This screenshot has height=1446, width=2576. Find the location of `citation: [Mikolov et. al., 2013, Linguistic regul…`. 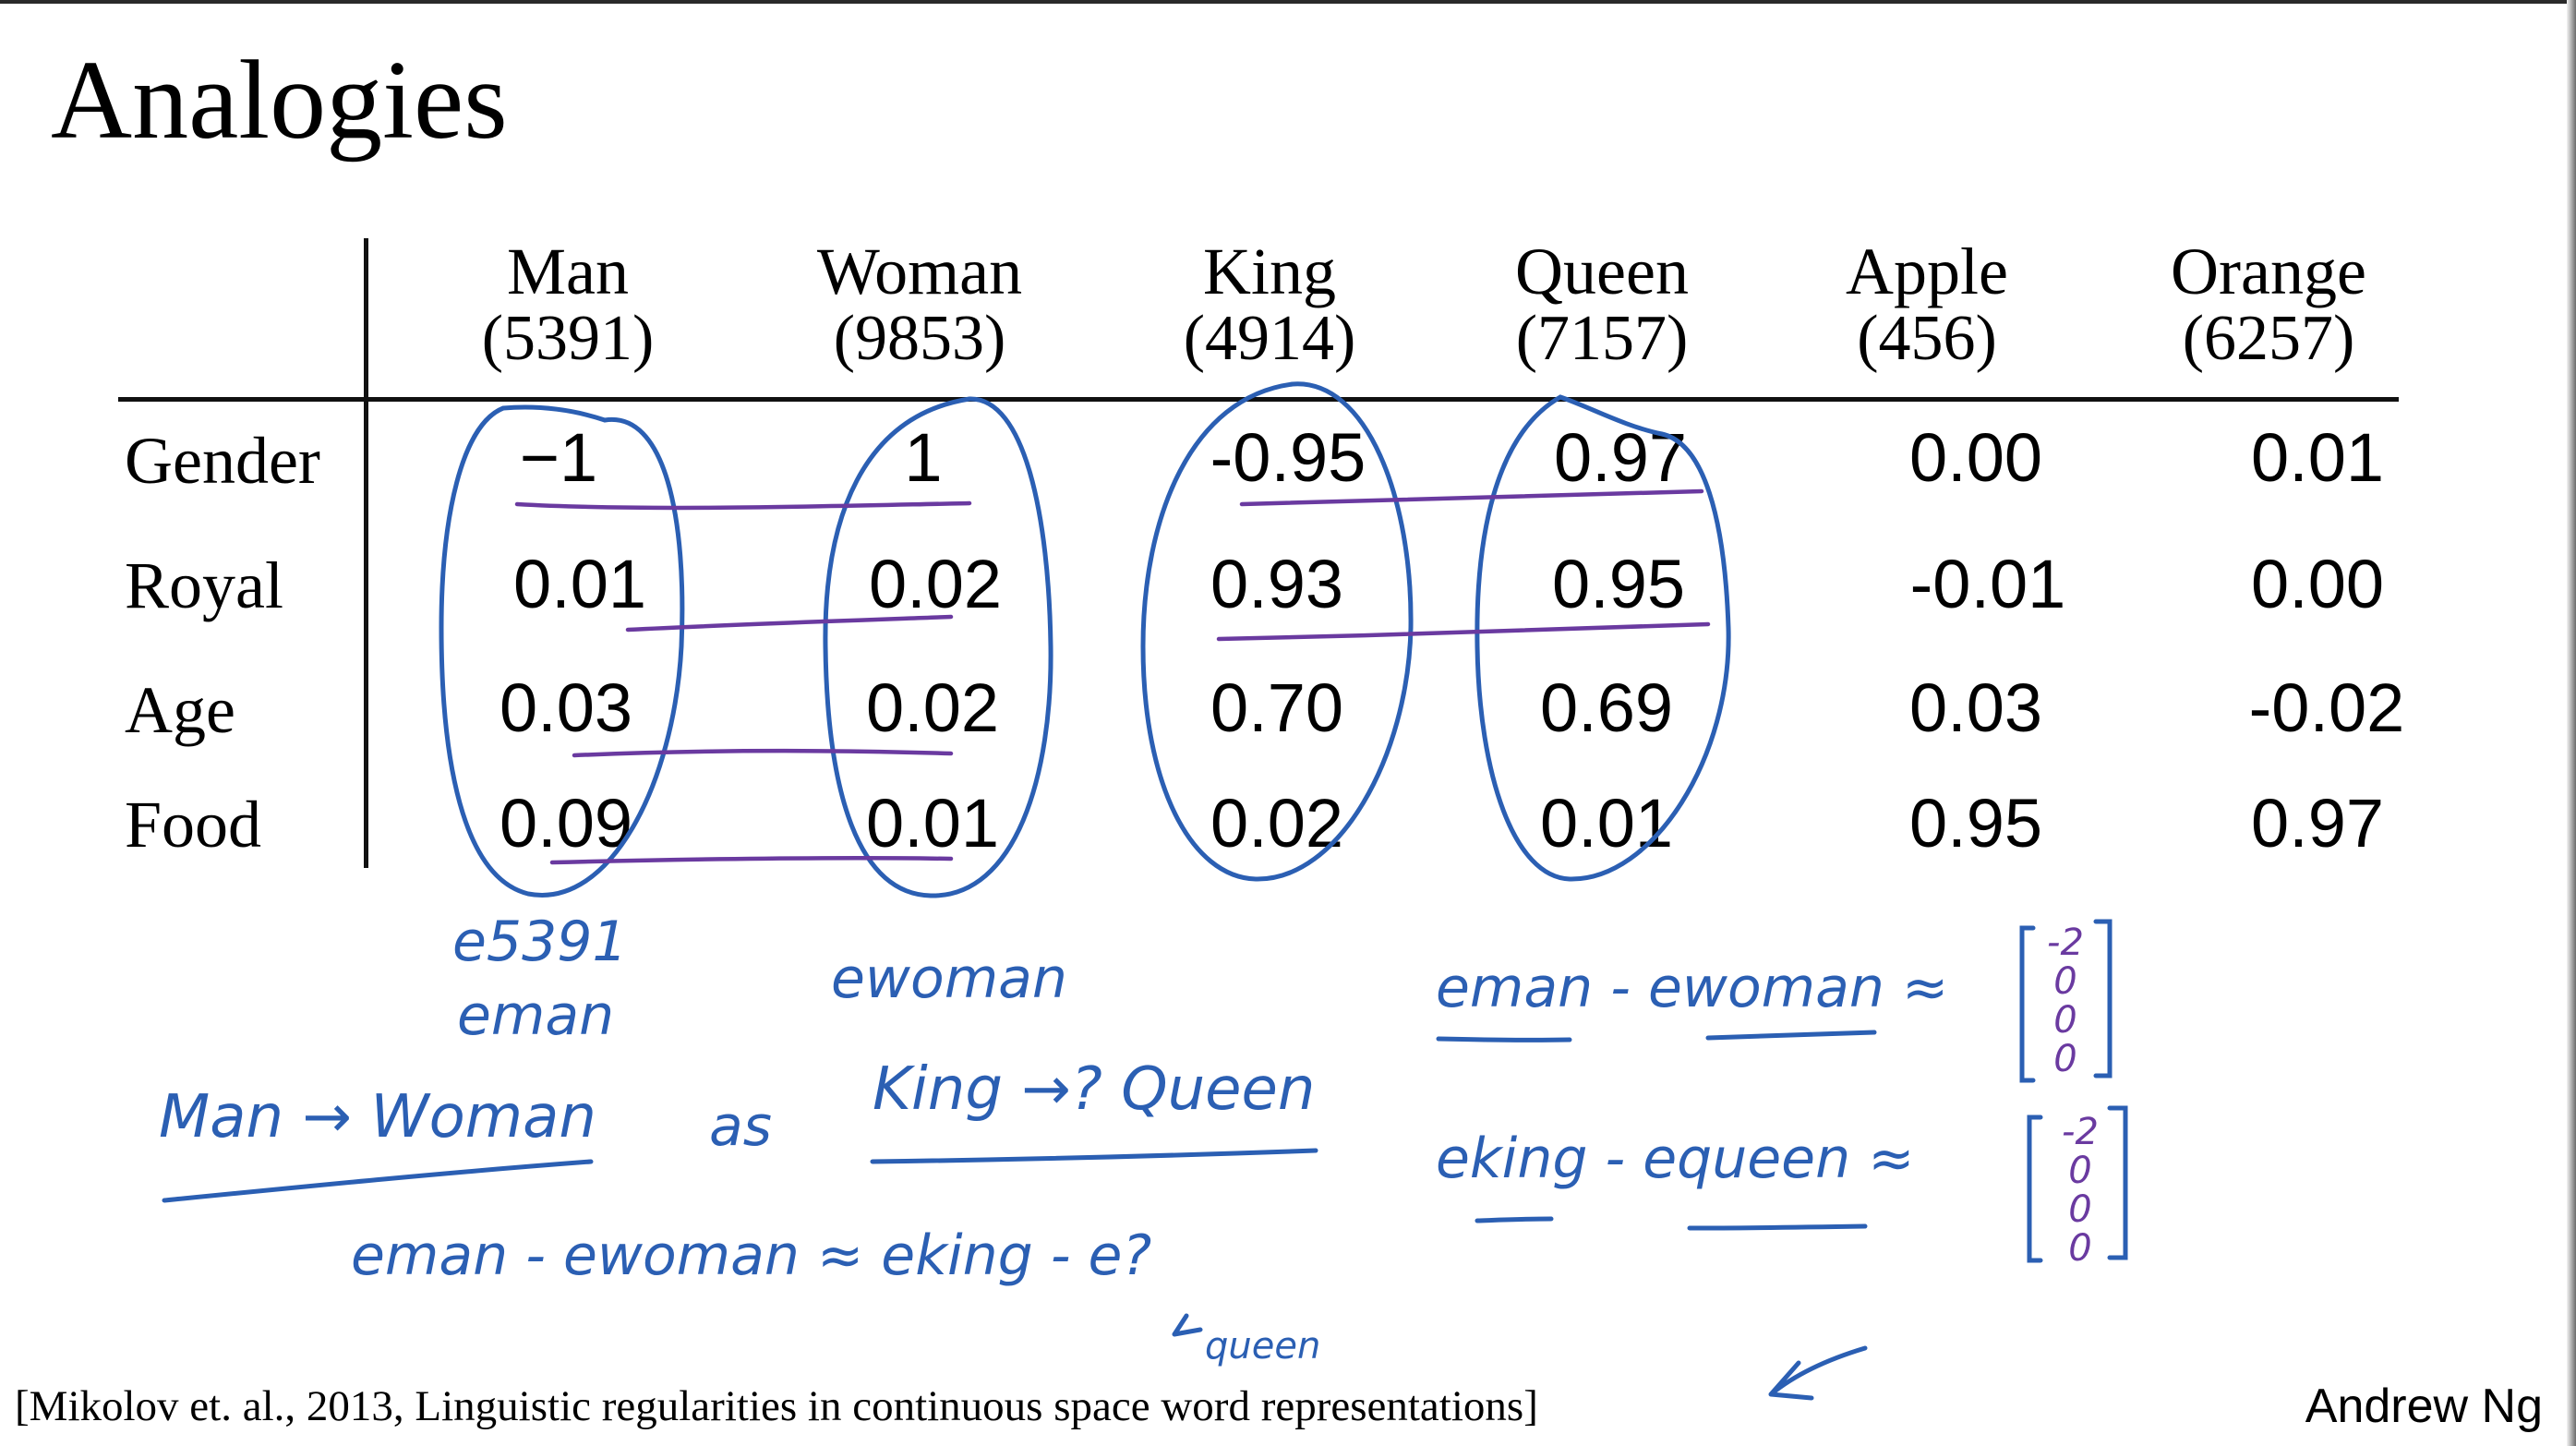

citation: [Mikolov et. al., 2013, Linguistic regul… is located at coordinates (776, 1406).